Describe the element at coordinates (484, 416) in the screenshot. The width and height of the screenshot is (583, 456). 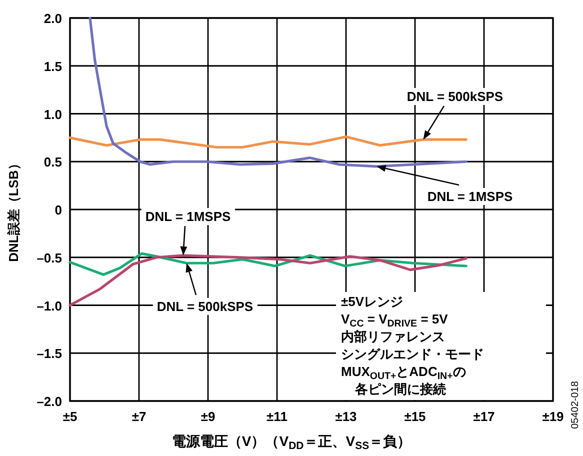
I see `x-tick-label: ±17` at that location.